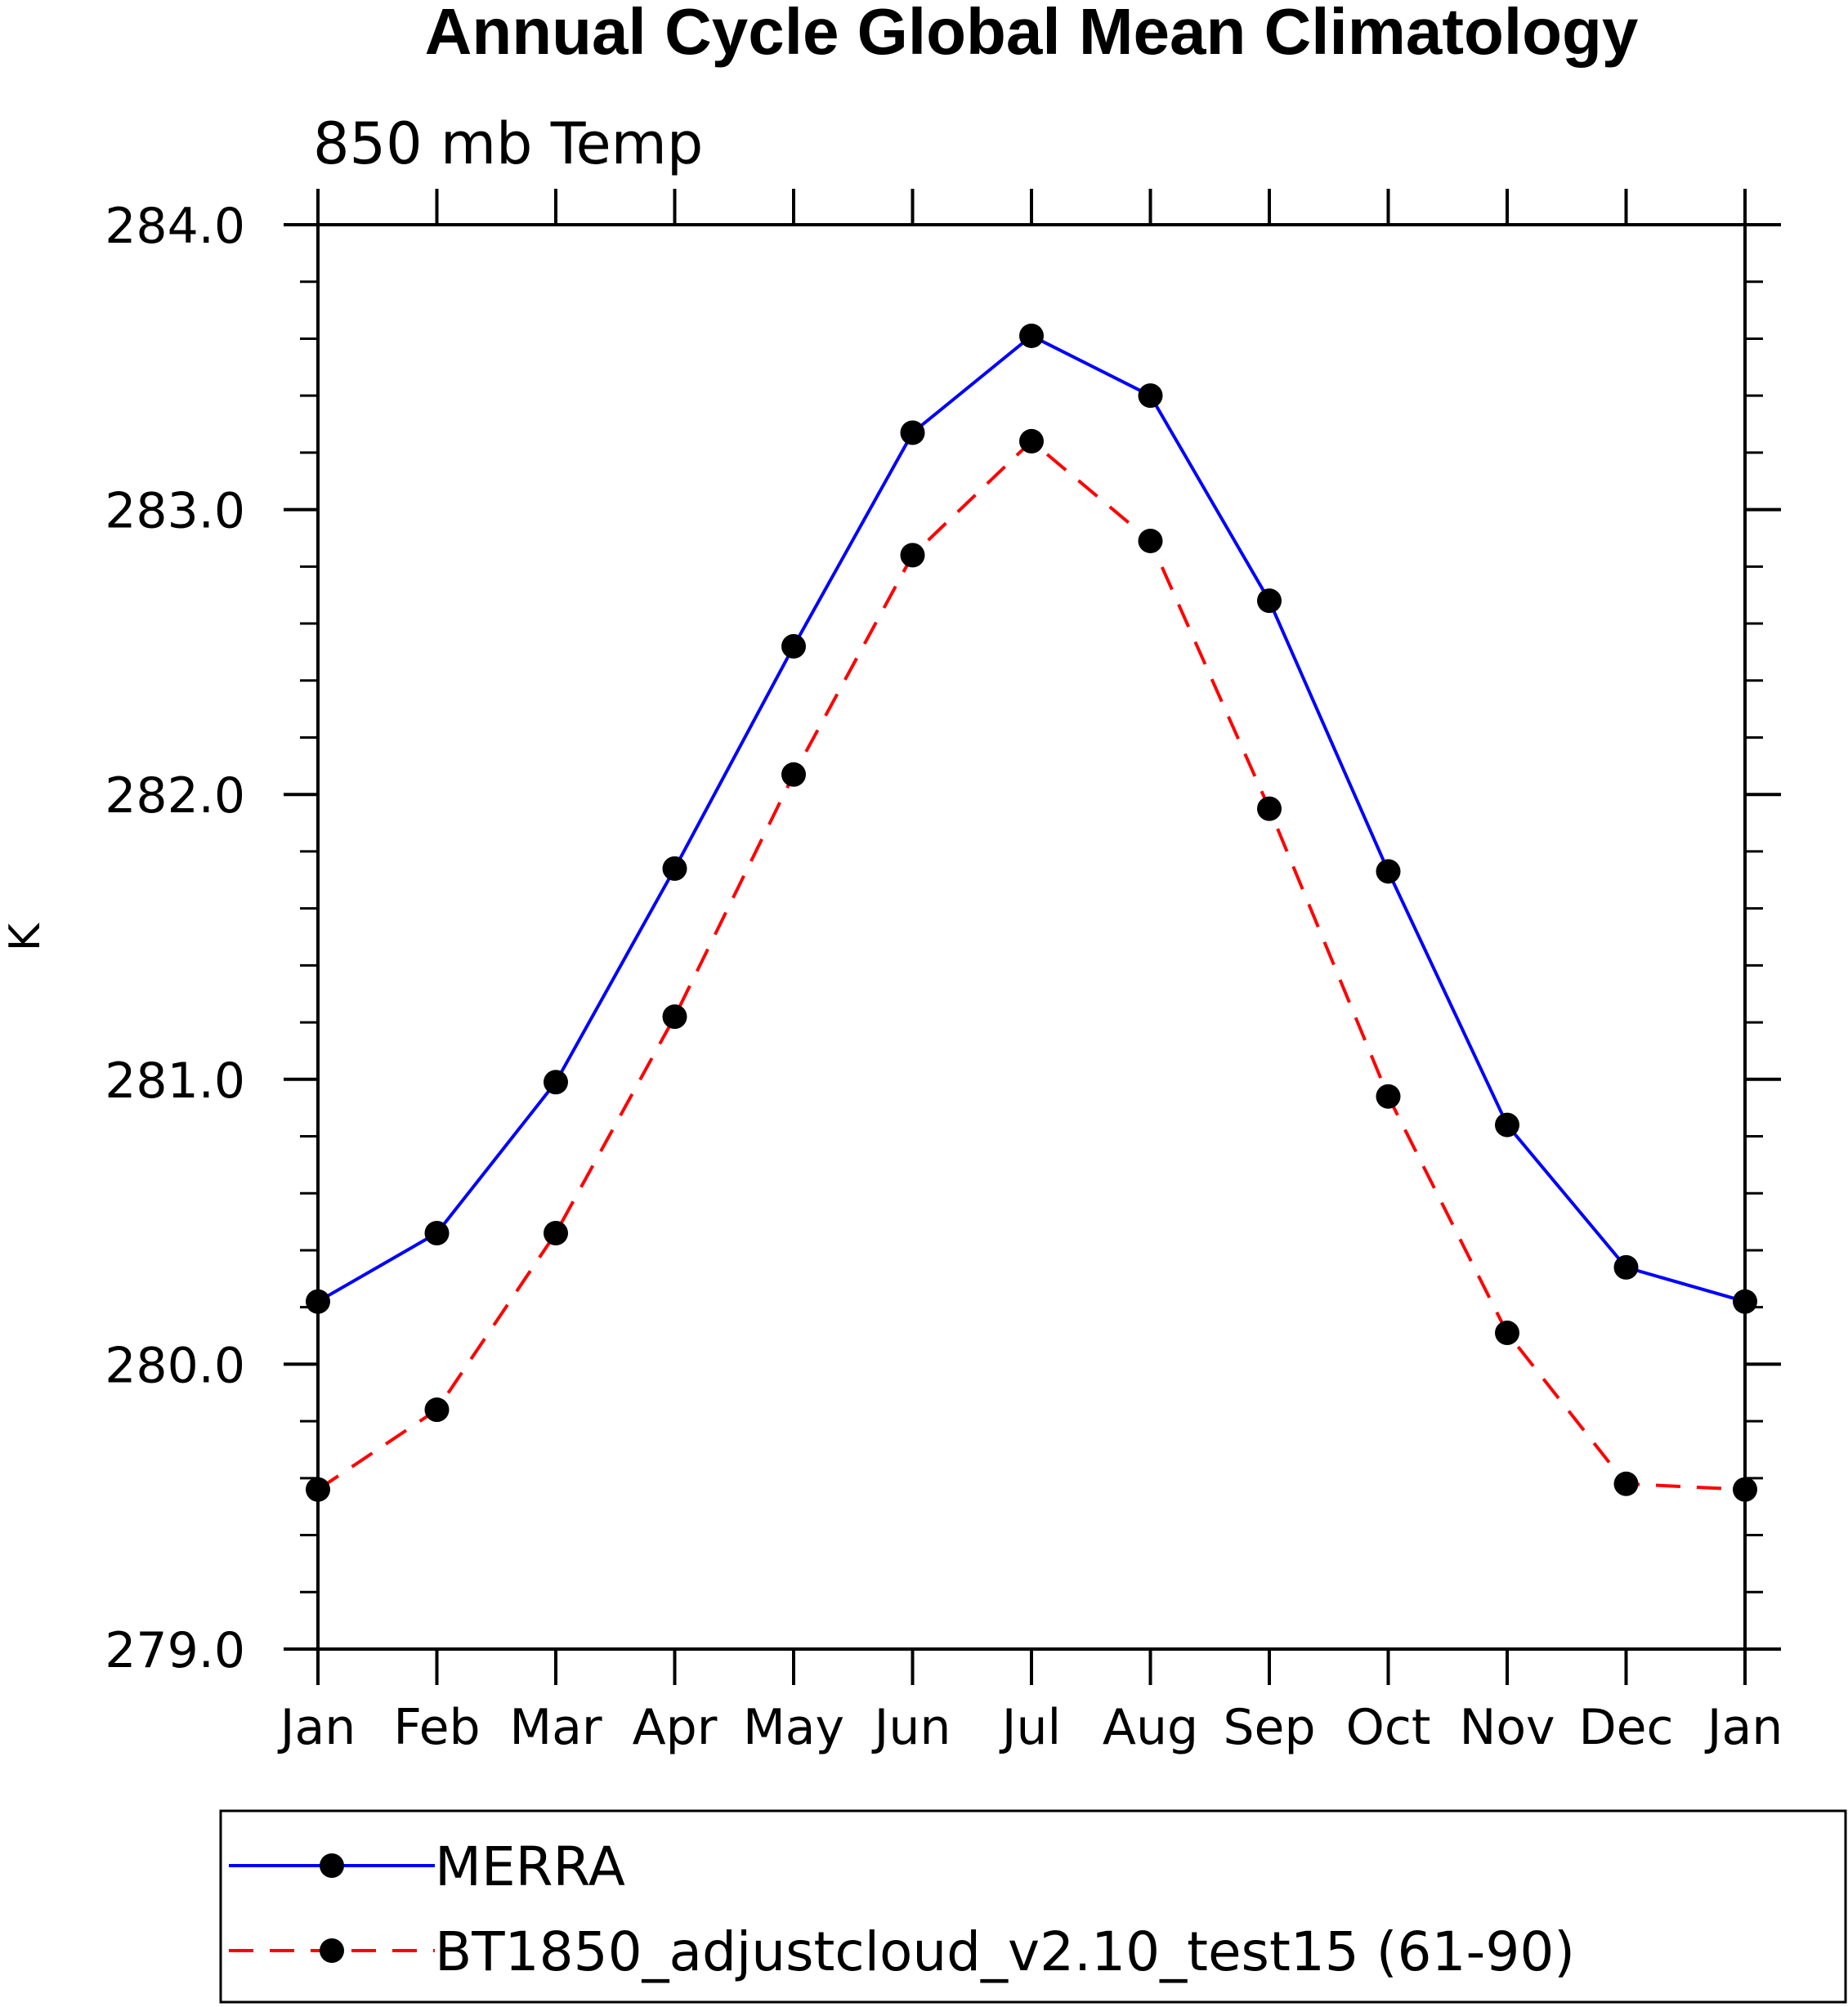 This screenshot has height=2007, width=1848. Describe the element at coordinates (1005, 1951) in the screenshot. I see `legend-label-bt1850: BT1850_adjustcloud_v2.10_test15 (61-90)` at that location.